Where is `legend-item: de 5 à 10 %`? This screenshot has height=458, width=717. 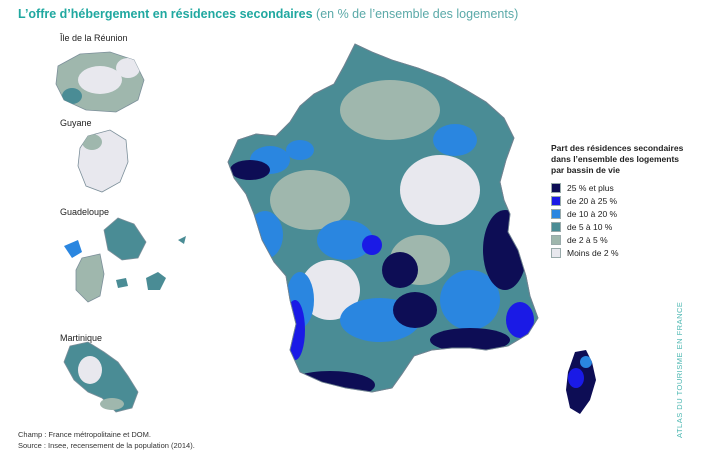 legend-item: de 5 à 10 % is located at coordinates (581, 226).